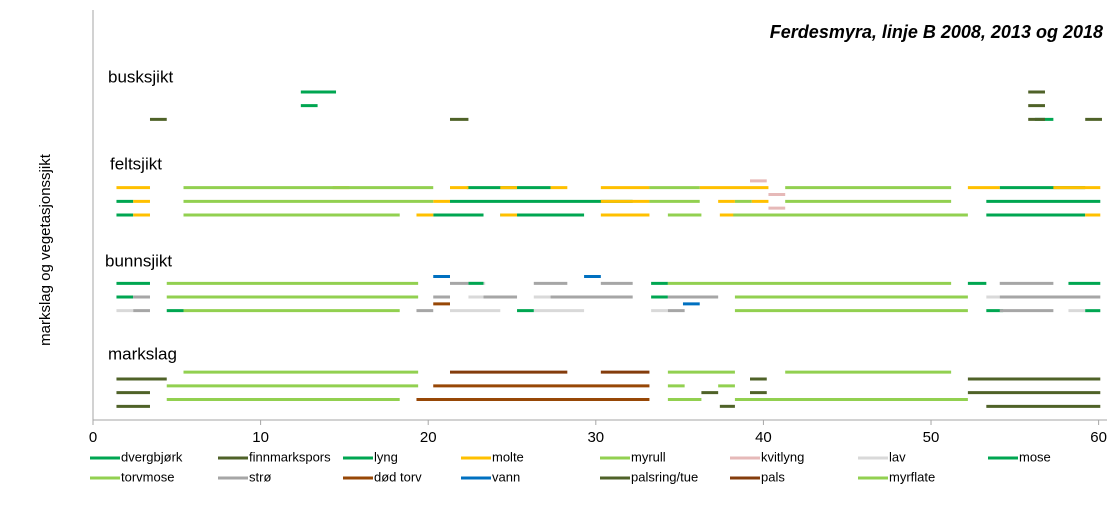  Describe the element at coordinates (508, 456) in the screenshot. I see `legend-label: molte` at that location.